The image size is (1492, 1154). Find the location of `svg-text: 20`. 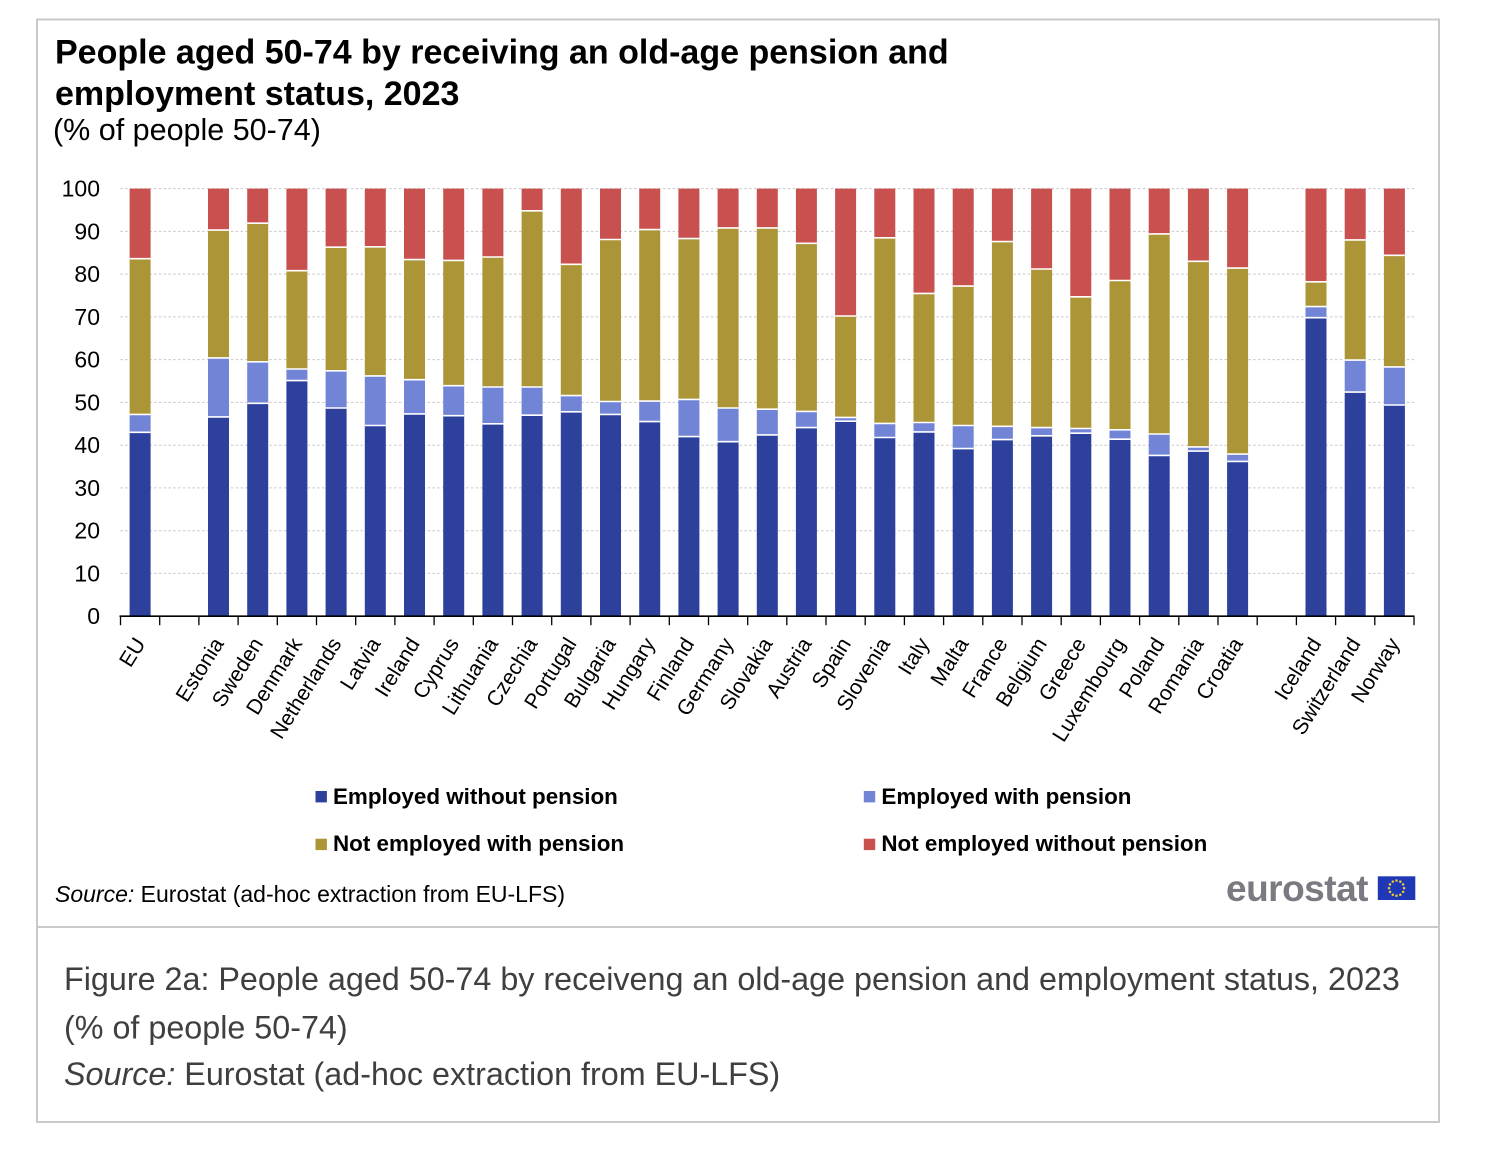

svg-text: 20 is located at coordinates (87, 531).